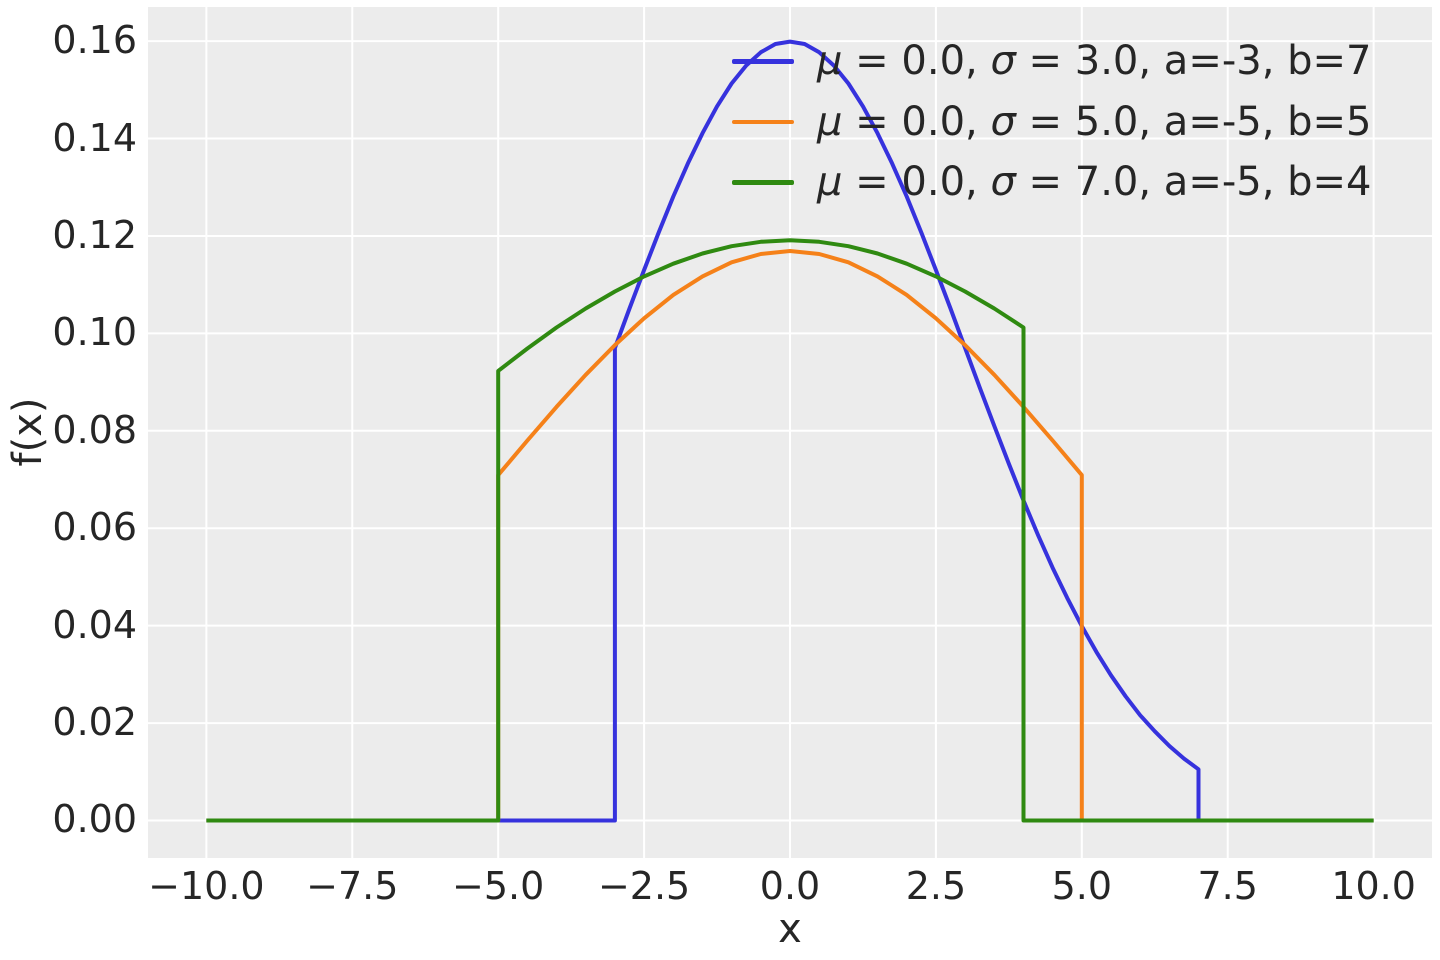 The height and width of the screenshot is (960, 1440). What do you see at coordinates (1094, 121) in the screenshot?
I see `legend-label: μ = 0.0, σ = 5.0, a=-5, b=5` at bounding box center [1094, 121].